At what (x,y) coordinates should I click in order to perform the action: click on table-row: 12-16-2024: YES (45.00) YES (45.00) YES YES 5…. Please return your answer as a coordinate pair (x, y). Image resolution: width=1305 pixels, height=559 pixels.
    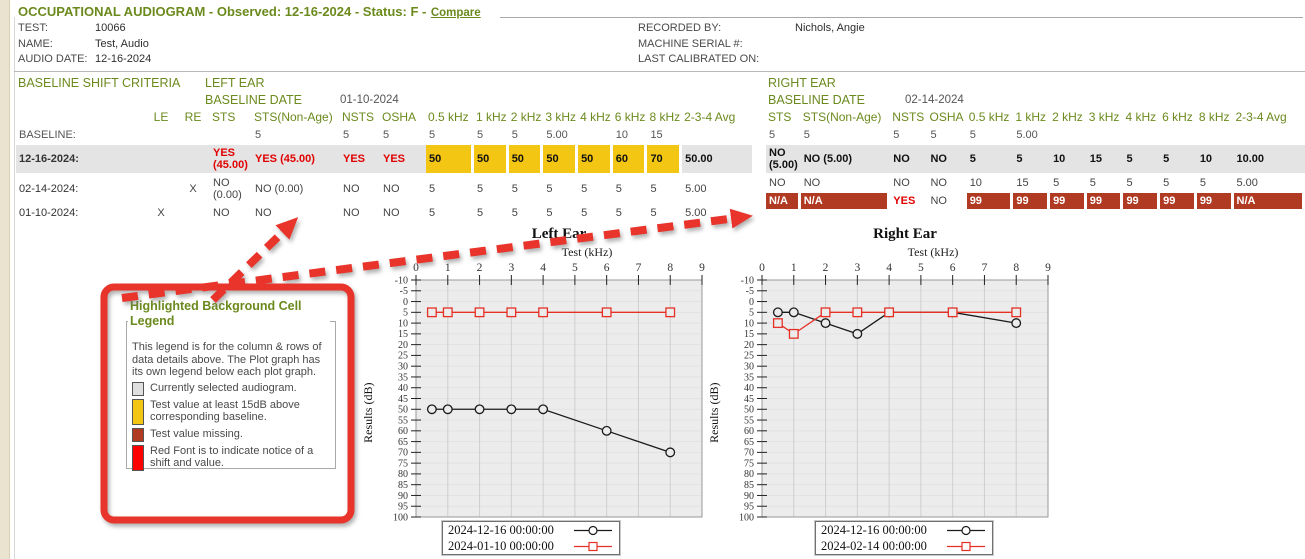
    Looking at the image, I should click on (384, 159).